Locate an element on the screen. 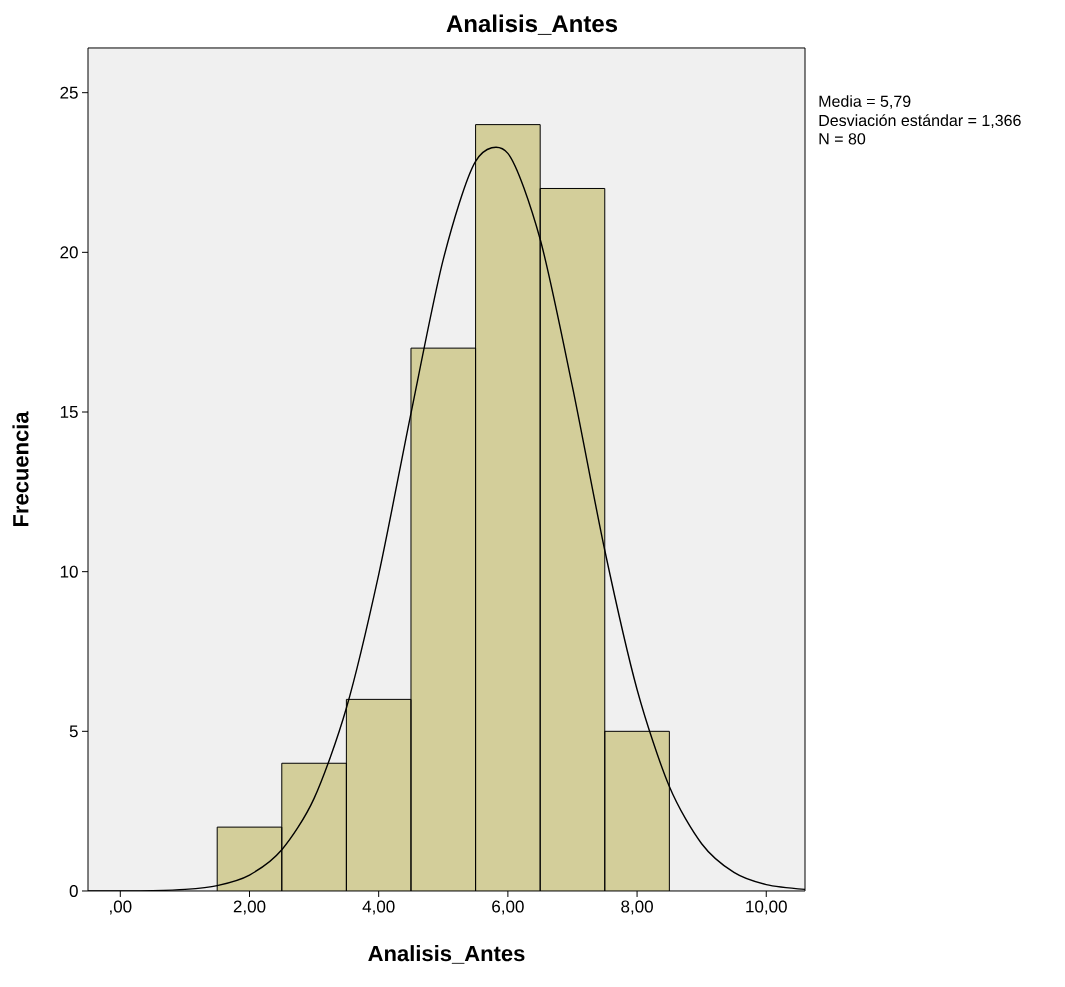 This screenshot has height=987, width=1065. y-tick-label: 20 is located at coordinates (69, 252).